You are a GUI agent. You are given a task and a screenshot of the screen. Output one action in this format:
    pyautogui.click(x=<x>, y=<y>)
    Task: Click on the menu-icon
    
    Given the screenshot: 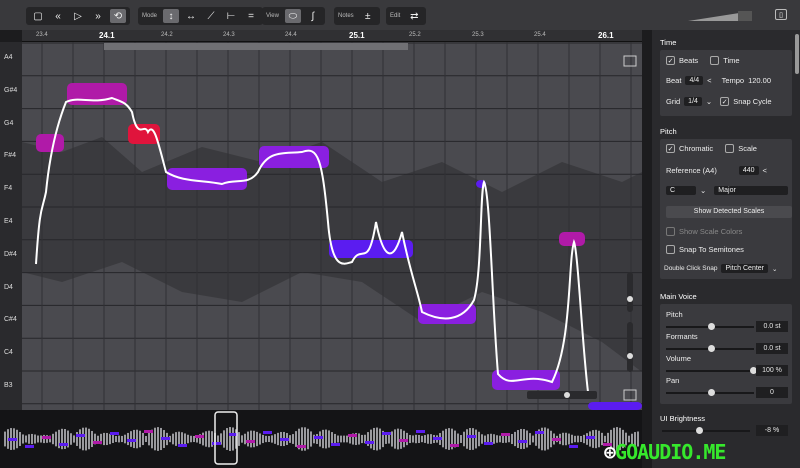 What is the action you would take?
    pyautogui.click(x=630, y=395)
    